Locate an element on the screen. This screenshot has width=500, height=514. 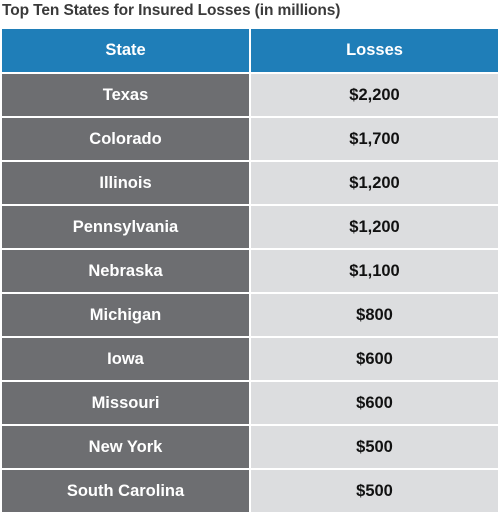
table-row: Pennsylvania $1,200 is located at coordinates (250, 227).